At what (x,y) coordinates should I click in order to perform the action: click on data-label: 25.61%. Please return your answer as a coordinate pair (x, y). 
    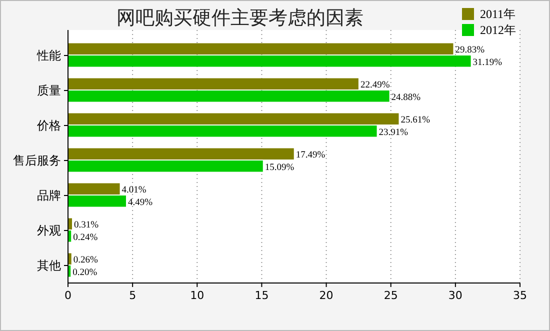
    Looking at the image, I should click on (415, 121).